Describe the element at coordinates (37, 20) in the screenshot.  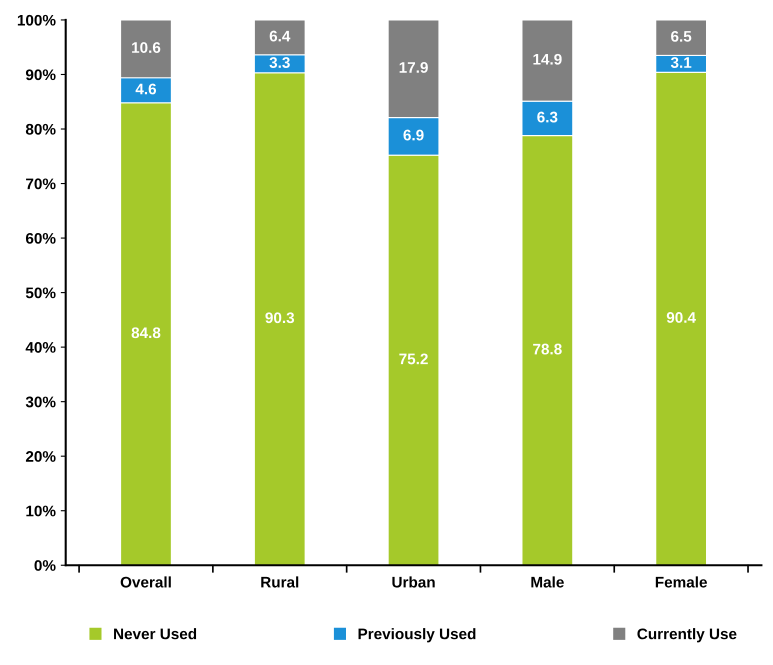
I see `y-tick-label: 100%` at that location.